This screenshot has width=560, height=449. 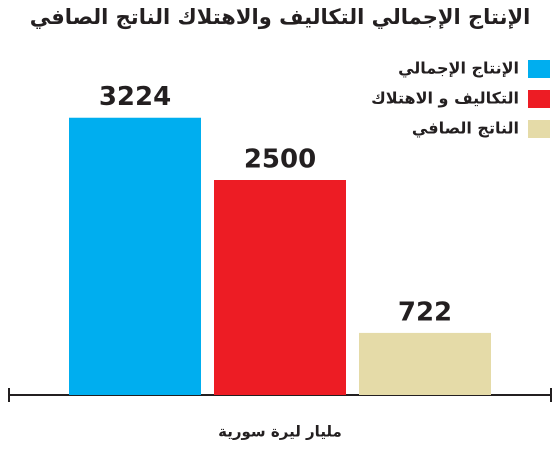 What do you see at coordinates (465, 129) in the screenshot?
I see `legend-label: الناتج الصافي` at bounding box center [465, 129].